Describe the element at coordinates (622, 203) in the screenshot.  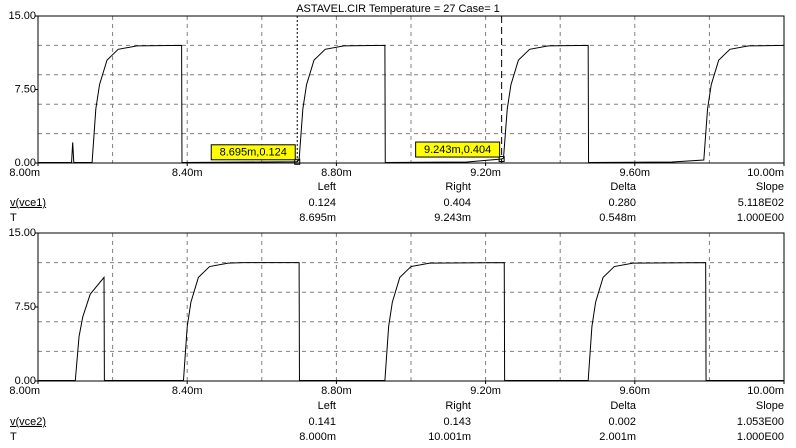
I see `cell: 0.280` at that location.